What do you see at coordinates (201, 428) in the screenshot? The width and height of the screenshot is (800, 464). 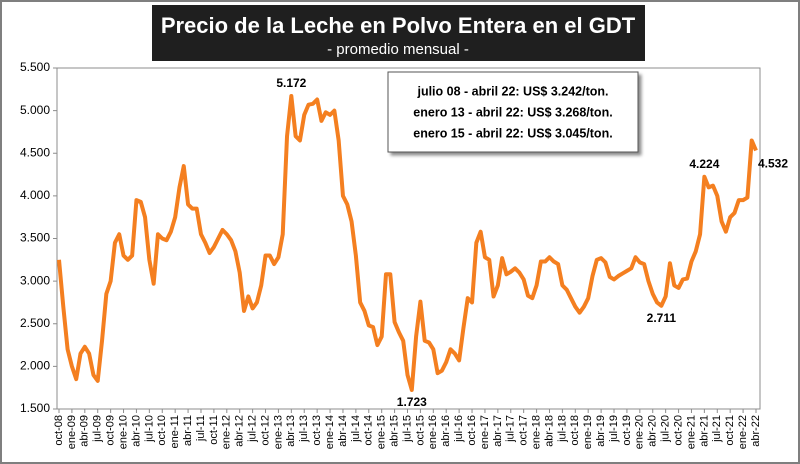 I see `x-tick-label: jul-11` at bounding box center [201, 428].